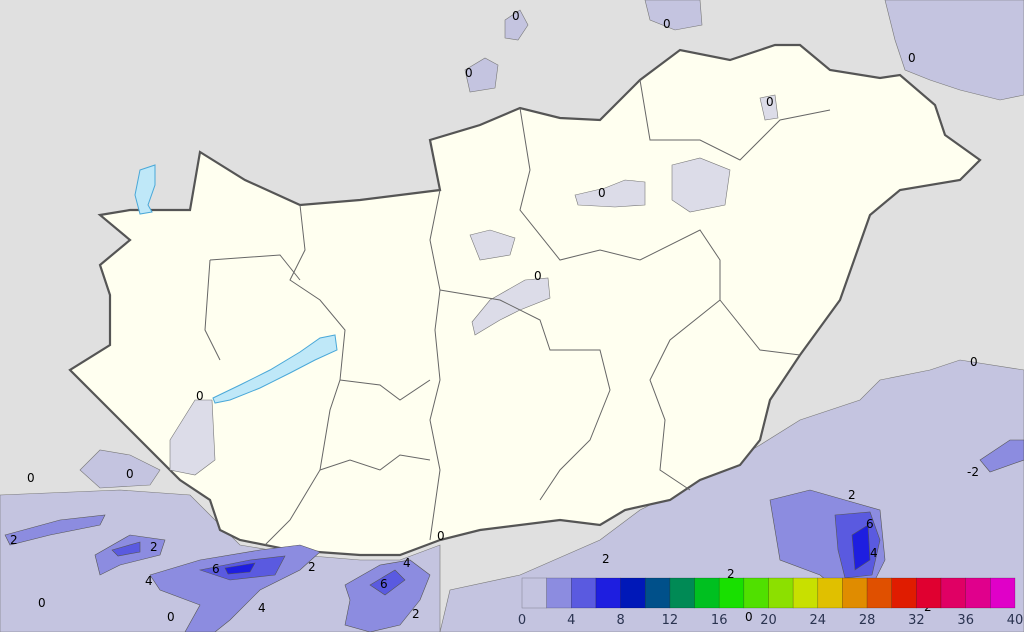 This screenshot has height=632, width=1024. I want to click on legend-tick-label: 20, so click(768, 620).